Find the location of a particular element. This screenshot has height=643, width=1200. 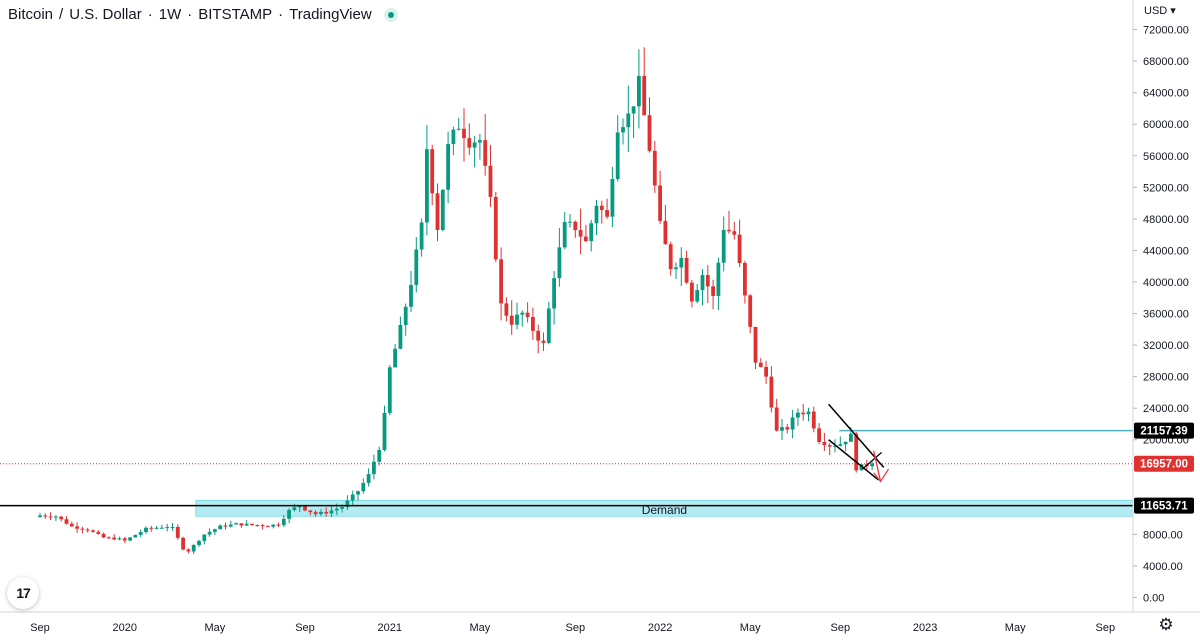

logo-text: 17 is located at coordinates (23, 593).